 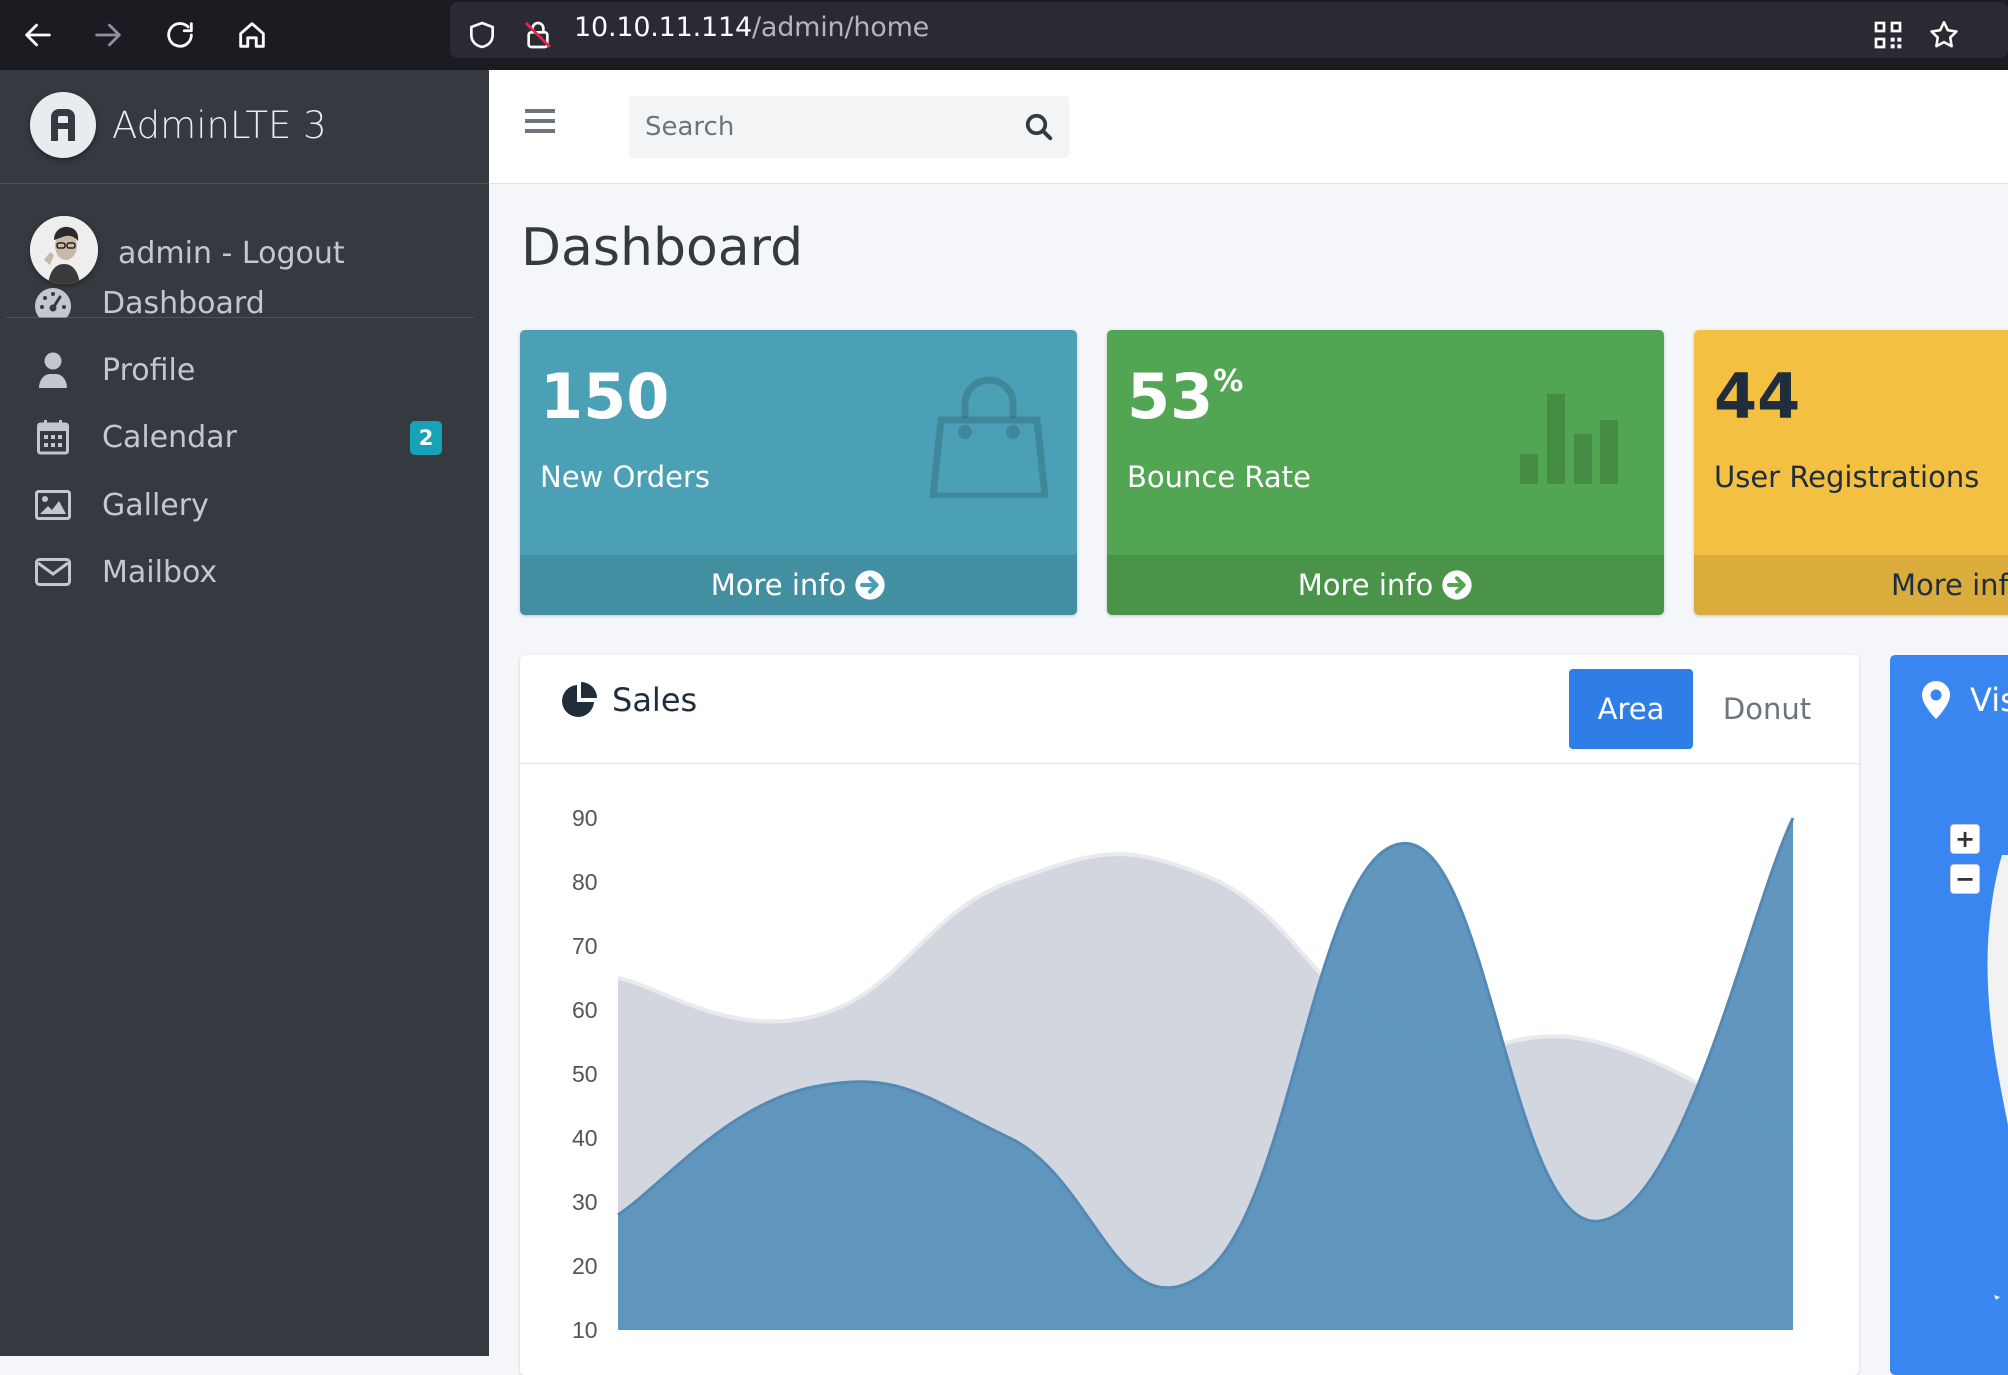 What do you see at coordinates (1847, 477) in the screenshot?
I see `box-label: User Registrations` at bounding box center [1847, 477].